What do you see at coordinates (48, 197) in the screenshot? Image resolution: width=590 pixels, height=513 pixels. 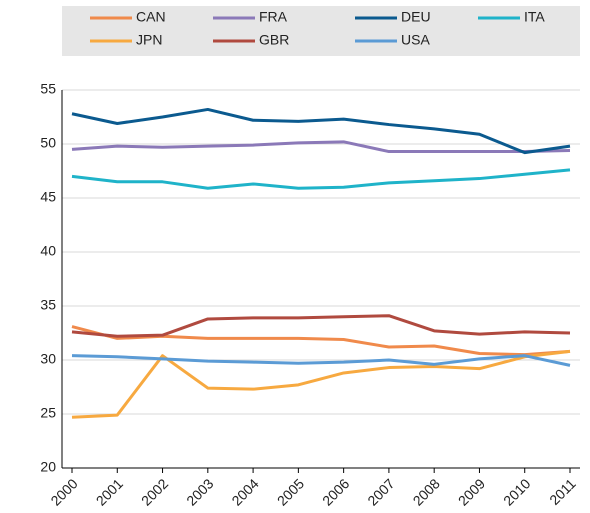 I see `y-tick-label: 45` at bounding box center [48, 197].